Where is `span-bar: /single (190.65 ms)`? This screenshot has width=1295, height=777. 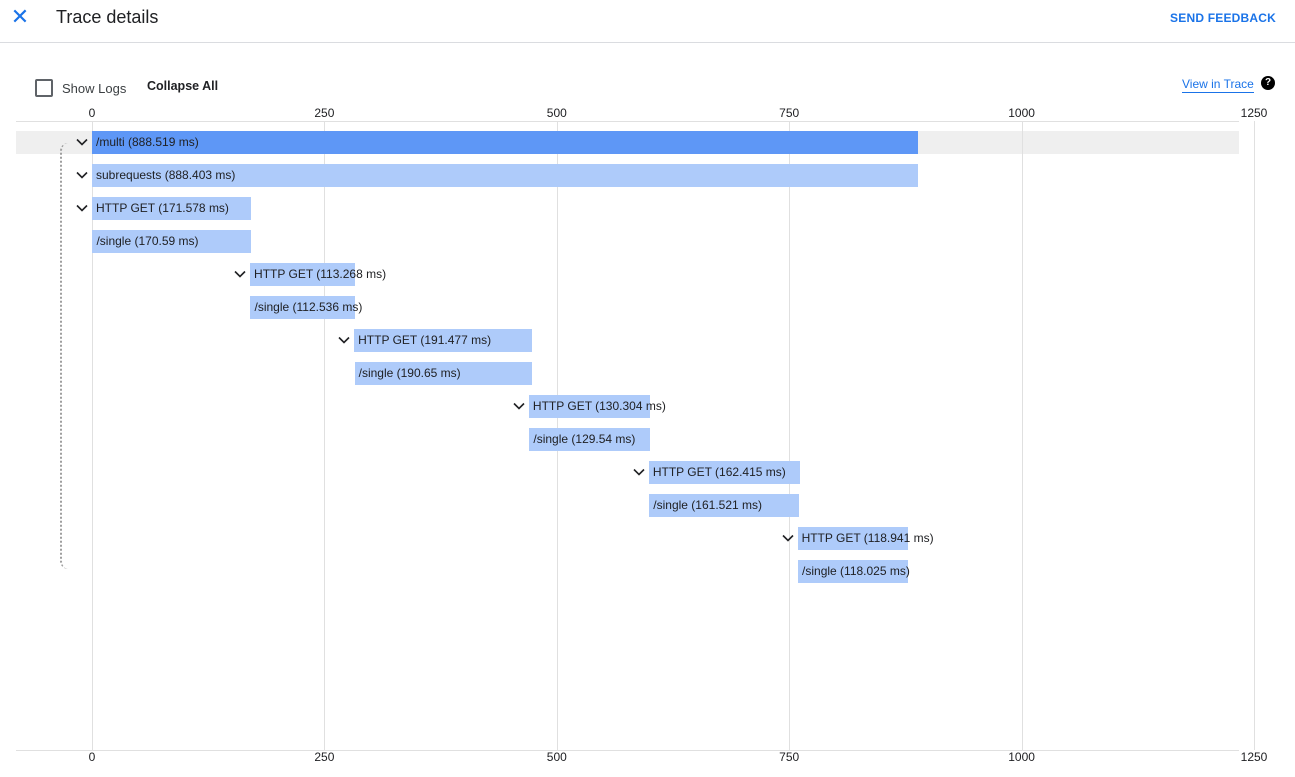
span-bar: /single (190.65 ms) is located at coordinates (443, 373).